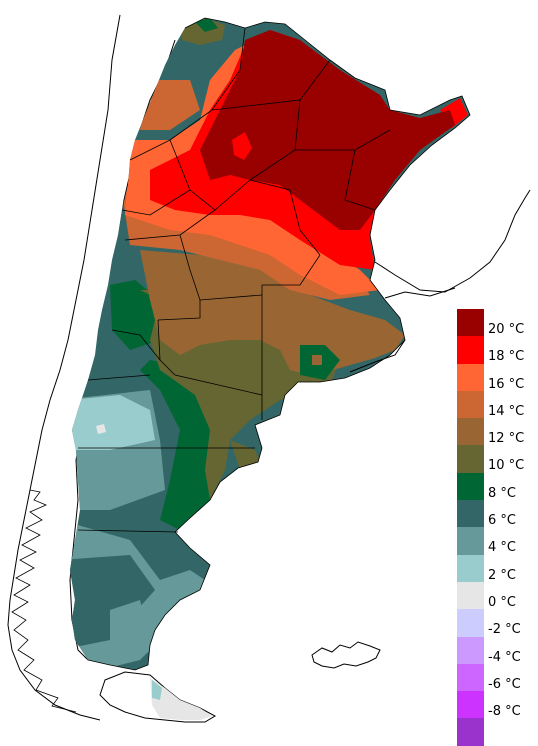 The width and height of the screenshot is (538, 746). Describe the element at coordinates (497, 732) in the screenshot. I see `legend-entry` at that location.